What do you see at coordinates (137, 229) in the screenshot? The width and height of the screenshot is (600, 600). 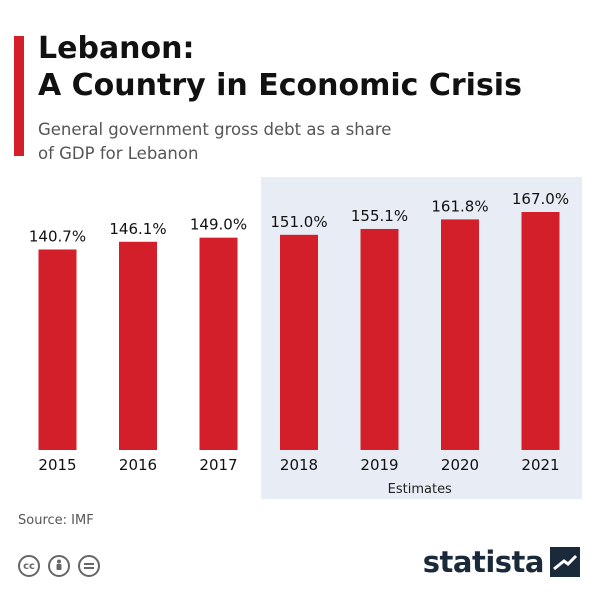 I see `data-label: 146.1%` at bounding box center [137, 229].